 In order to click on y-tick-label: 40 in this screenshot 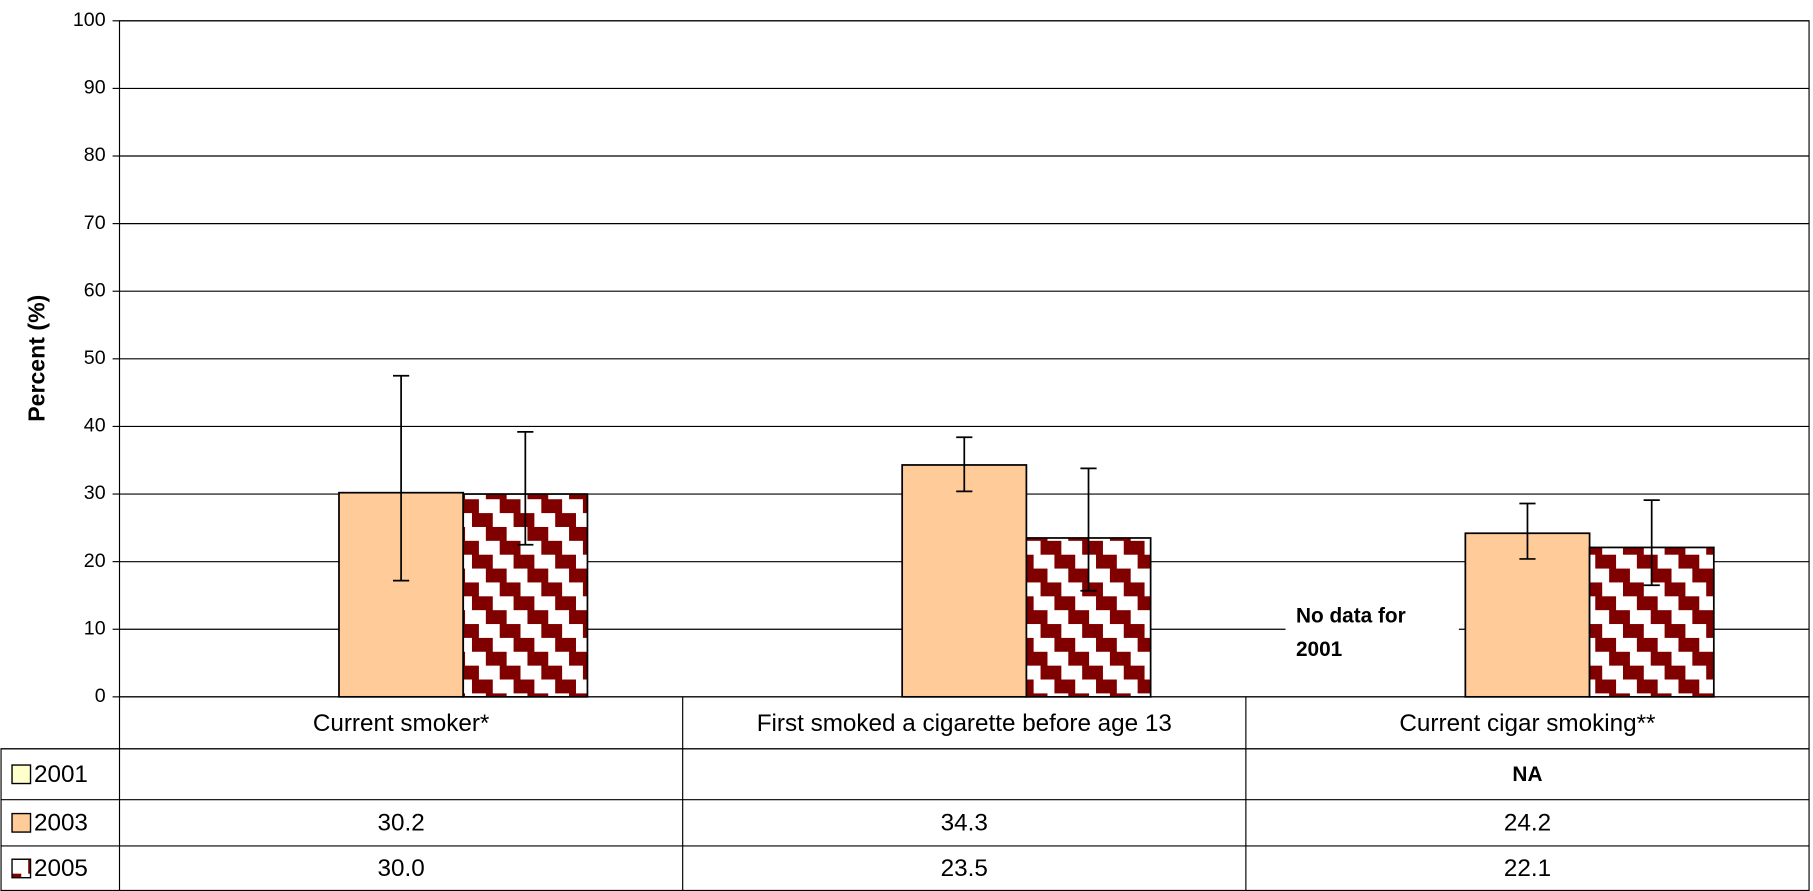, I will do `click(95, 426)`.